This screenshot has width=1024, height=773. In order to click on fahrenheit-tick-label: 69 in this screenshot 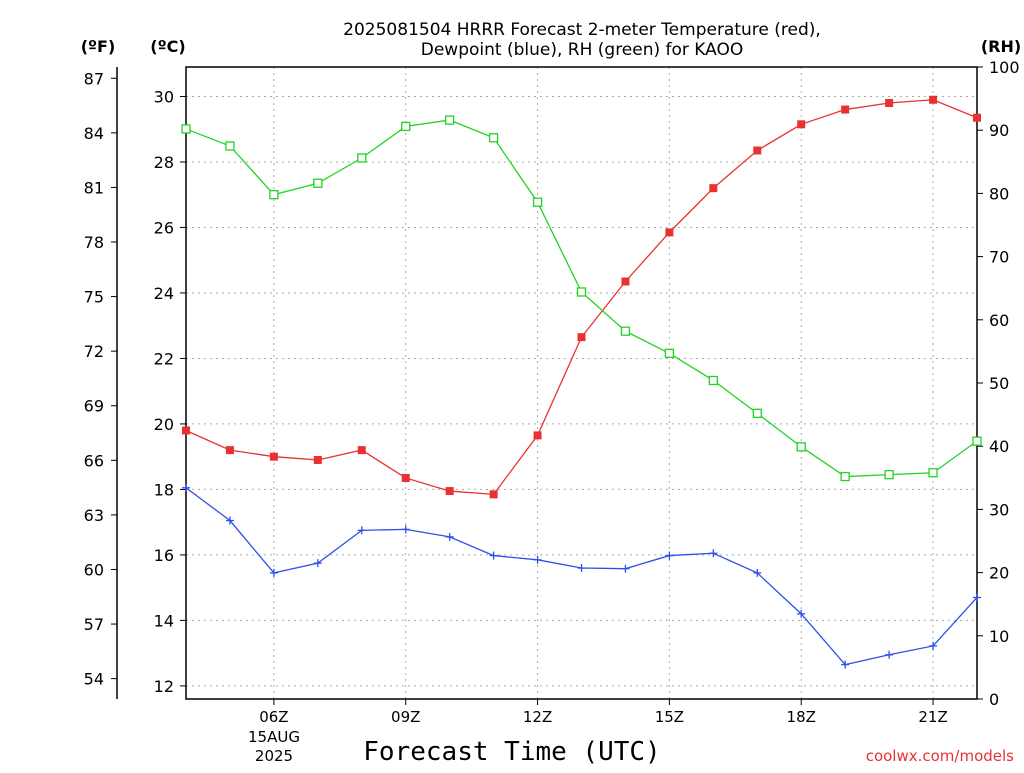, I will do `click(94, 406)`.